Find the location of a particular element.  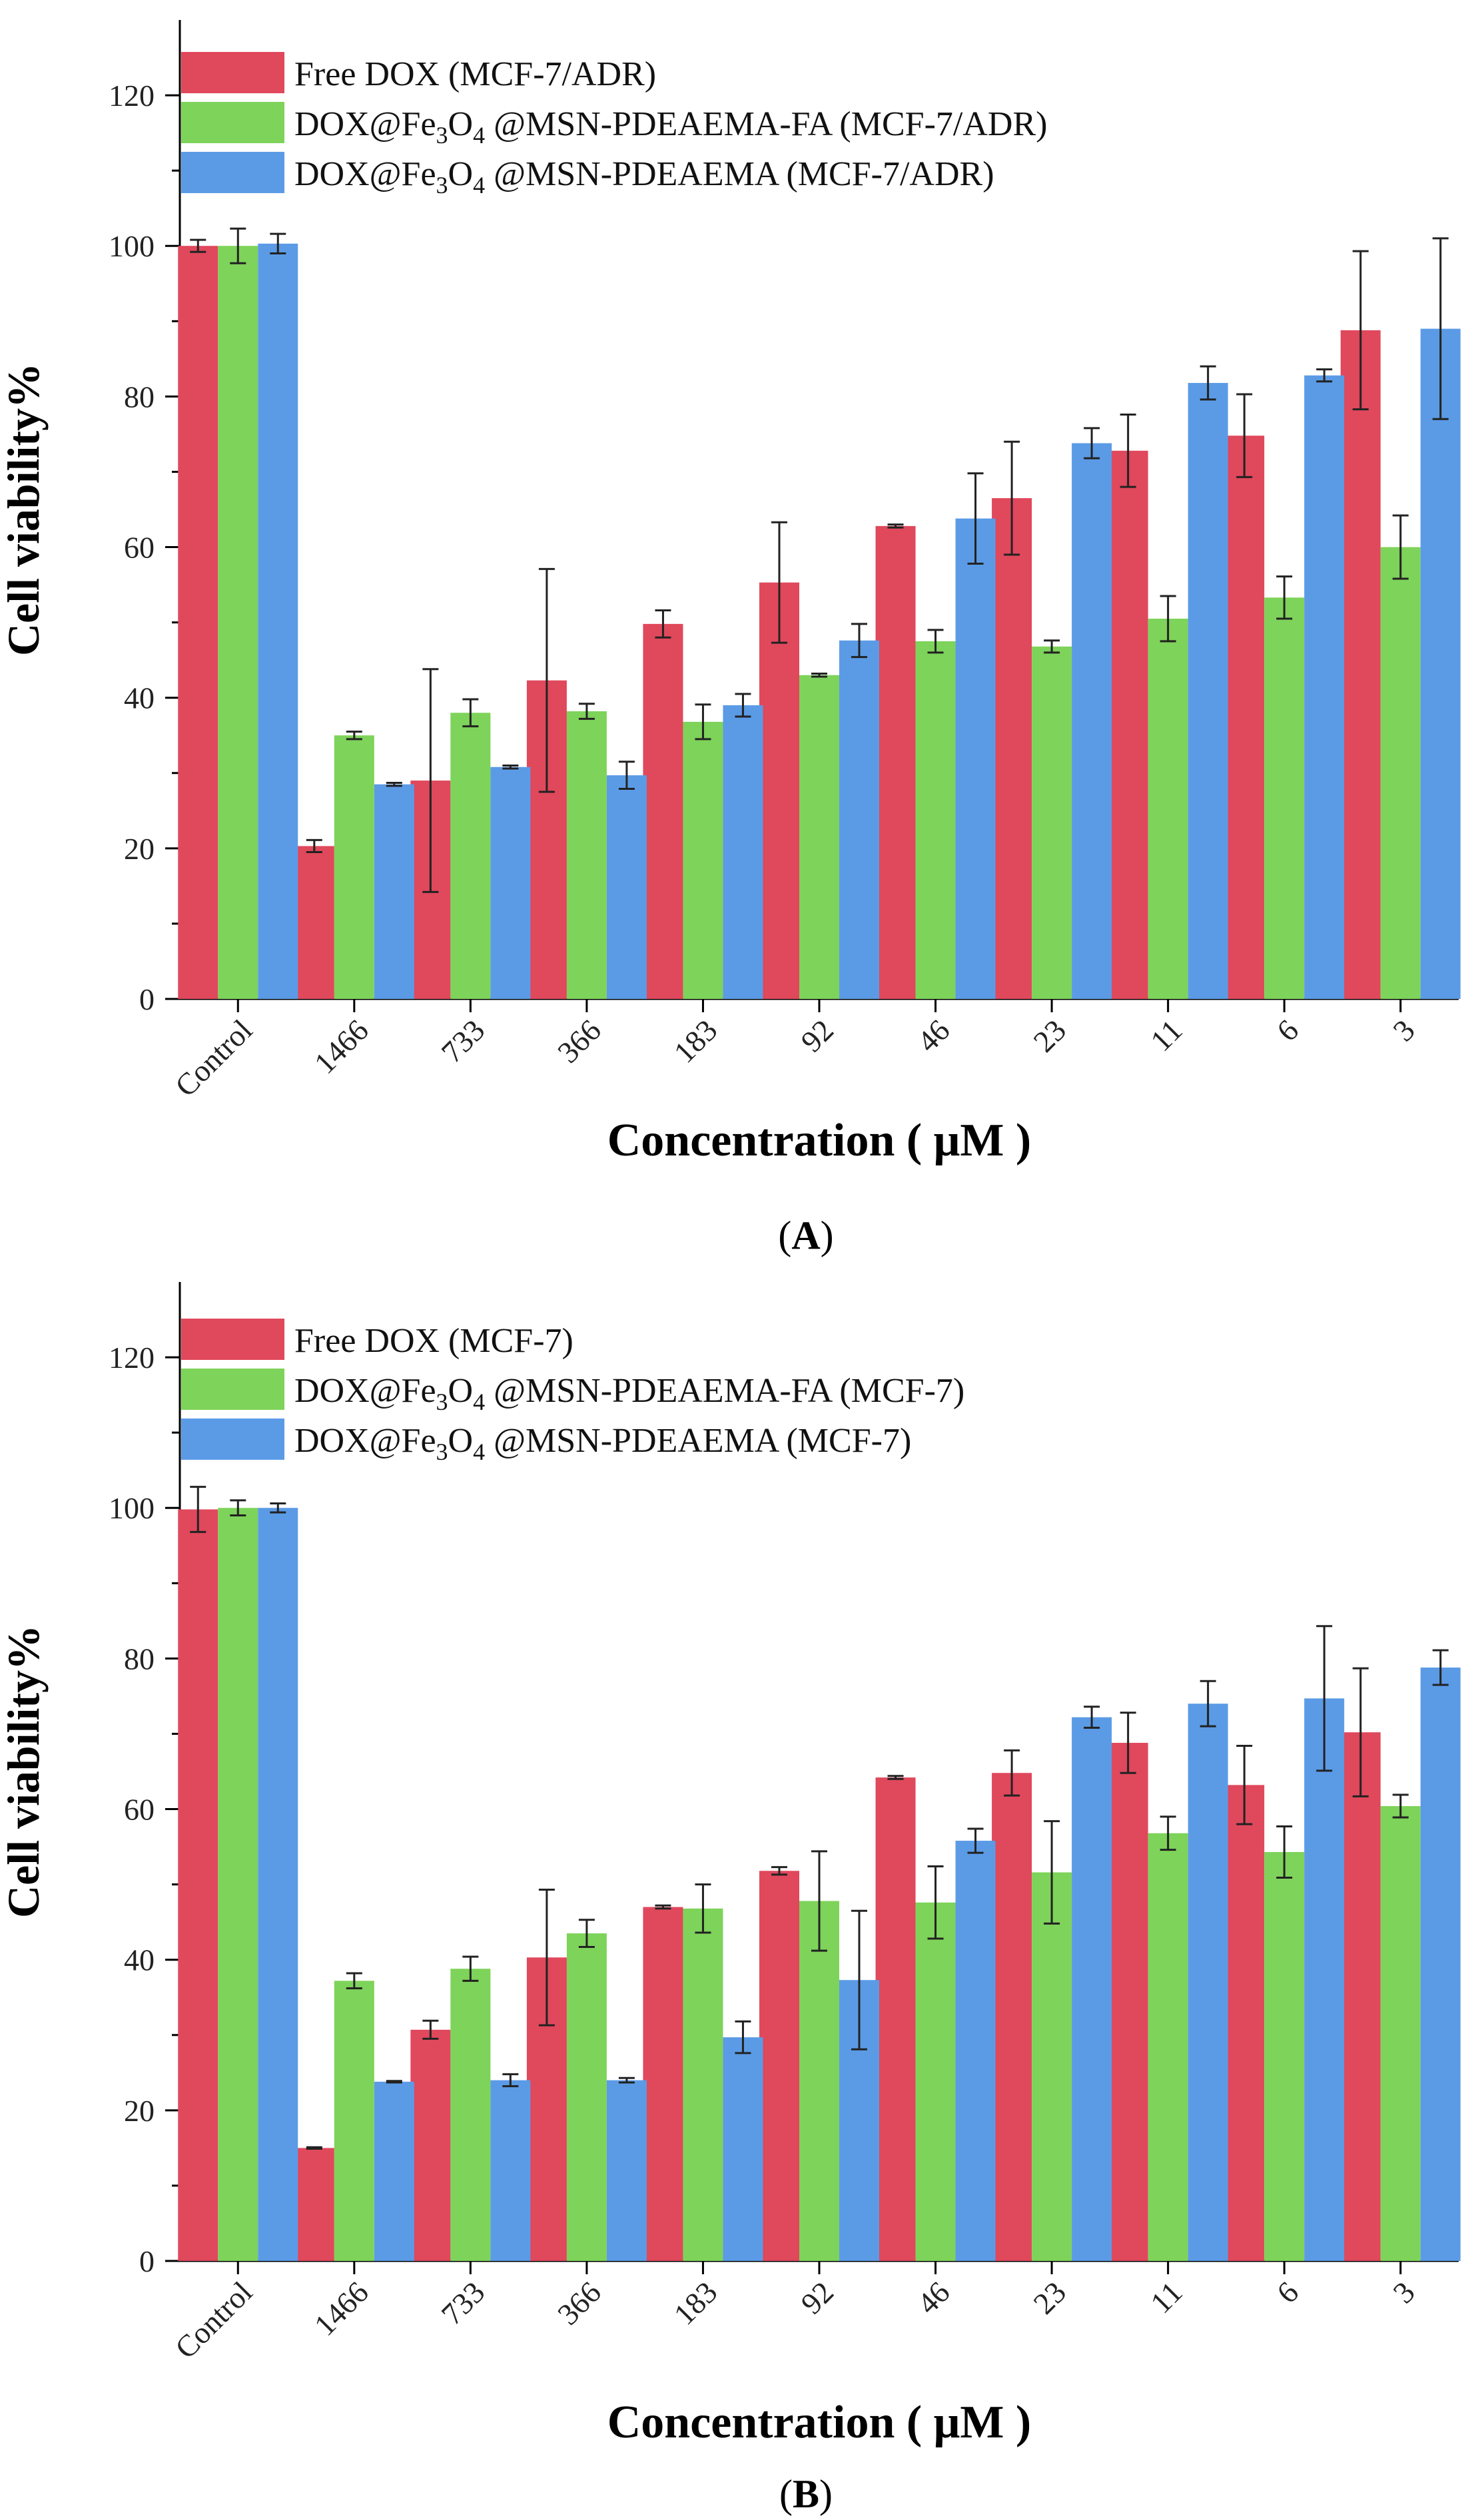

legend-entry: Free DOX (MCF-7) is located at coordinates (434, 1341).